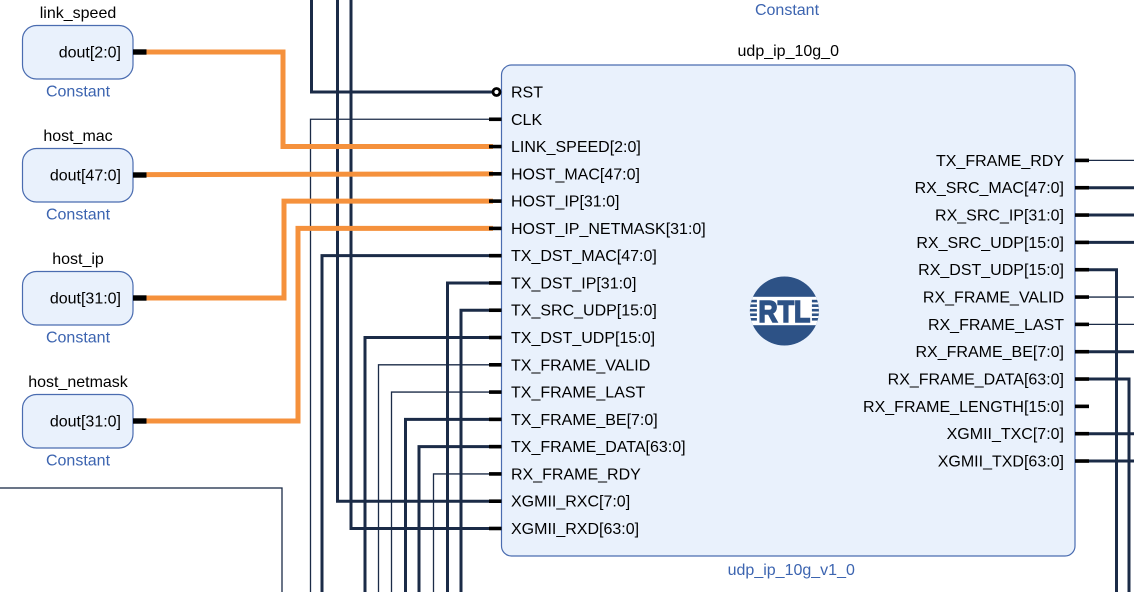  What do you see at coordinates (791, 570) in the screenshot?
I see `svg-text: udp_ip_10g_v1_0` at bounding box center [791, 570].